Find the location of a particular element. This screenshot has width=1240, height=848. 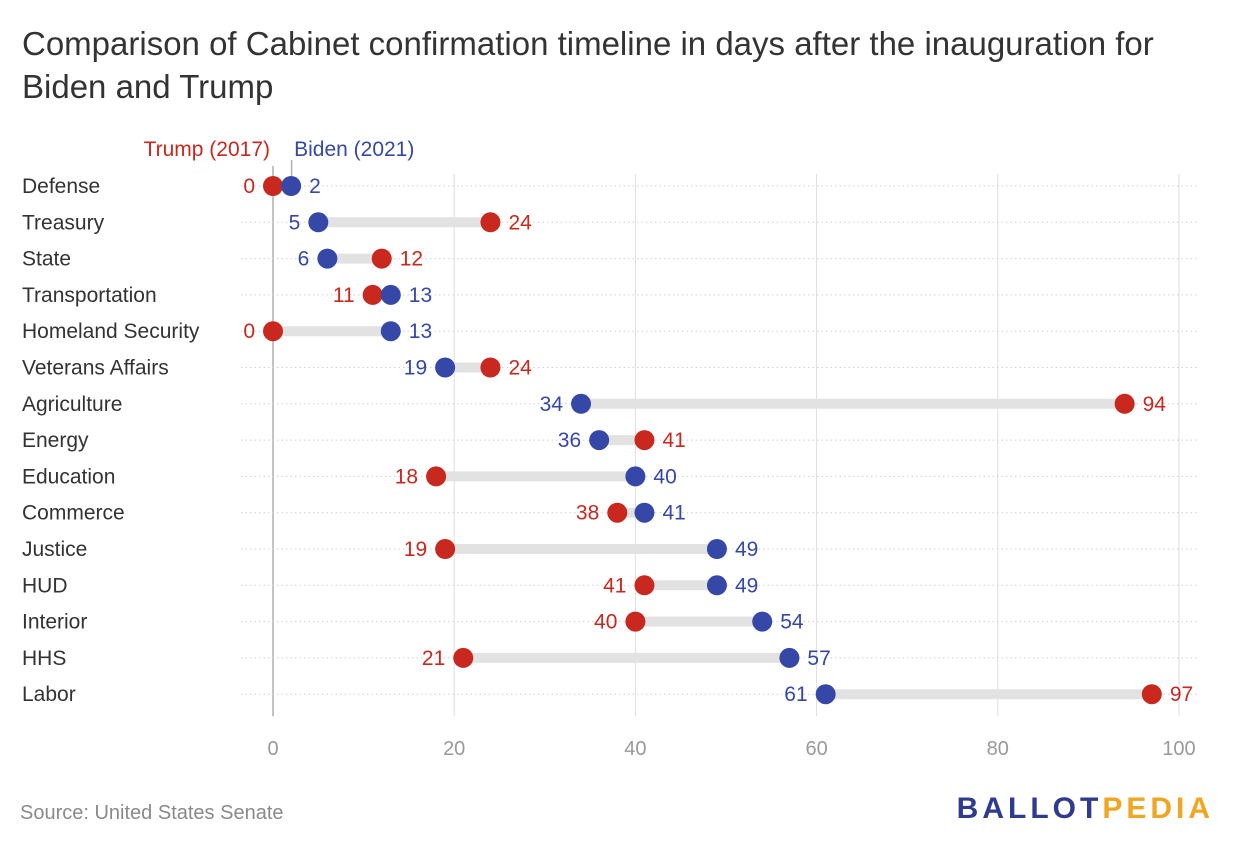

category-label: Transportation is located at coordinates (89, 295).